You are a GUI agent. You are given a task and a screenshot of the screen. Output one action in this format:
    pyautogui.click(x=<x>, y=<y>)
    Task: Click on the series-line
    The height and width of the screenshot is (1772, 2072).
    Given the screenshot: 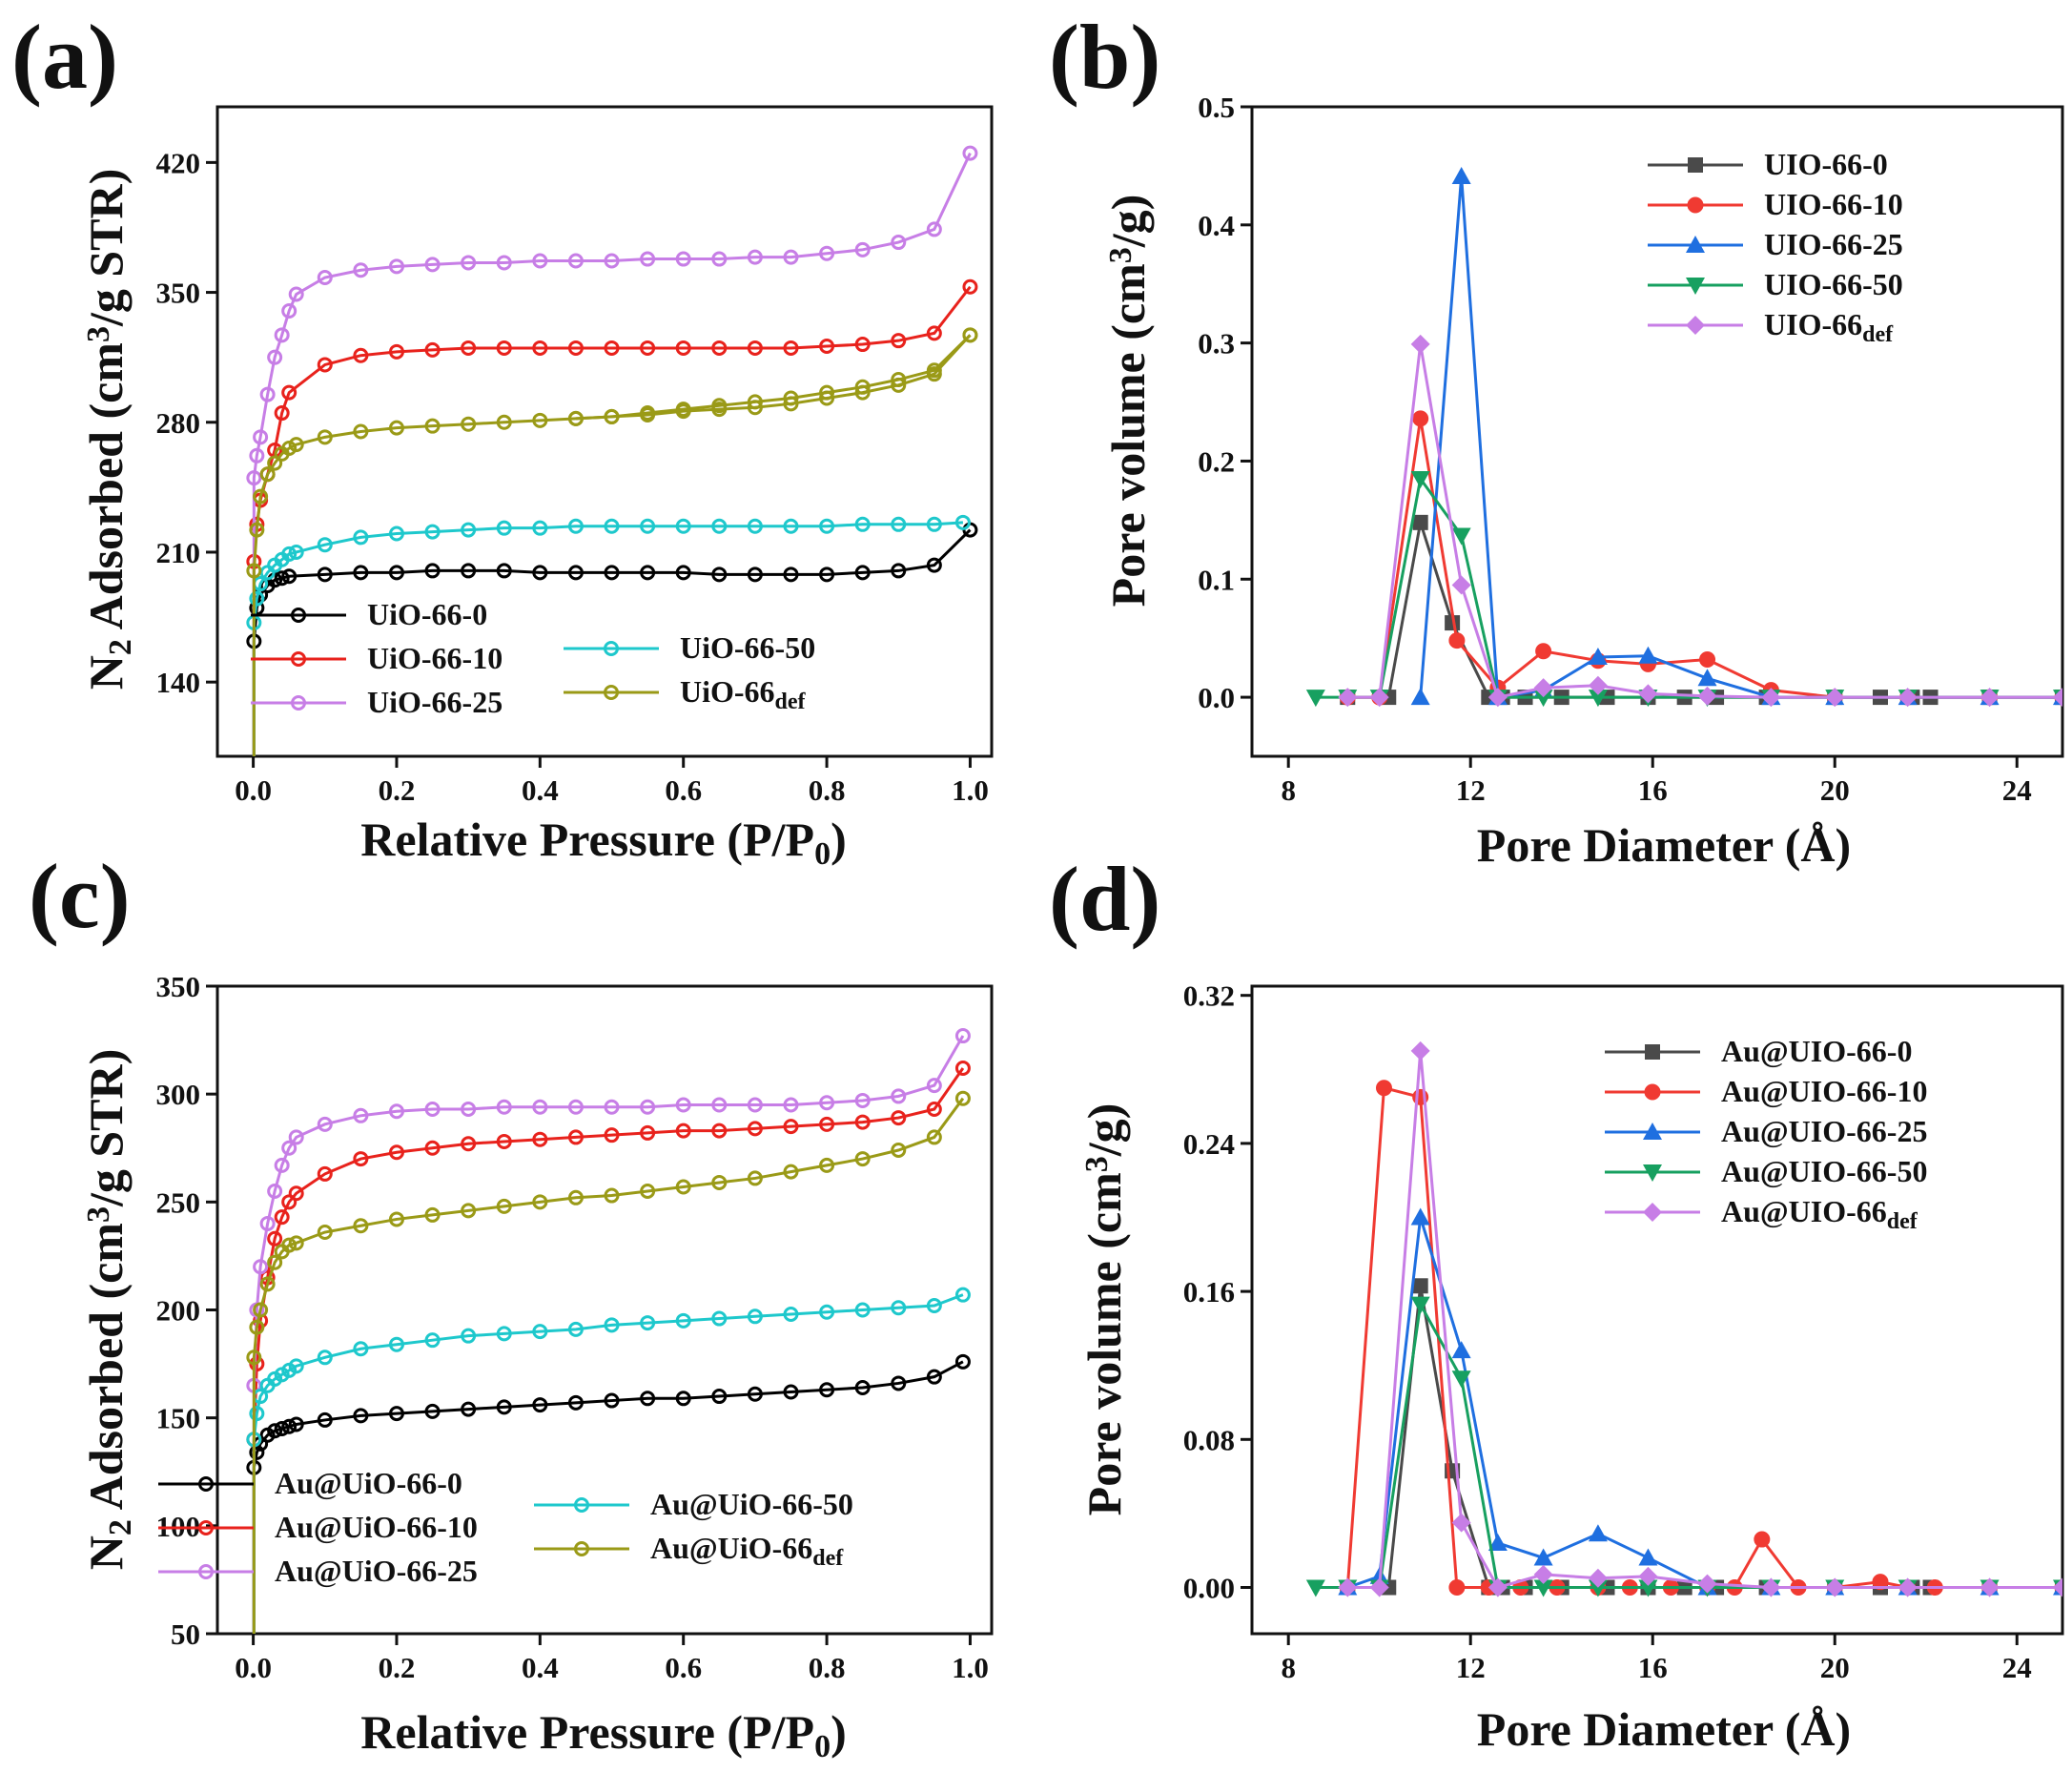 What is the action you would take?
    pyautogui.click(x=1704, y=1403)
    